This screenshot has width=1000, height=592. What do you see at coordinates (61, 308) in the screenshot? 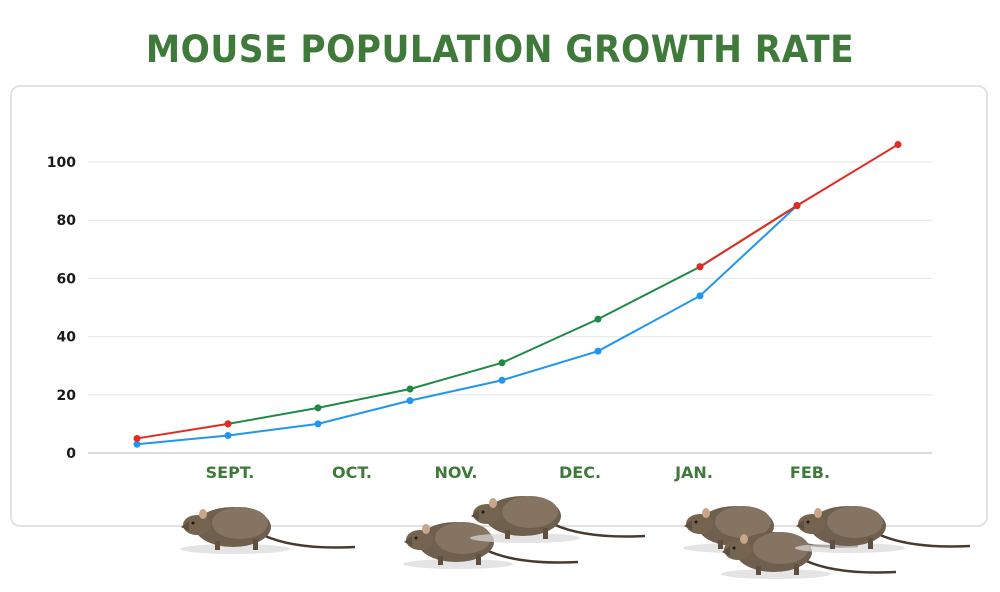
I see `y-axis-labels: 0 20 40 60 80 100` at bounding box center [61, 308].